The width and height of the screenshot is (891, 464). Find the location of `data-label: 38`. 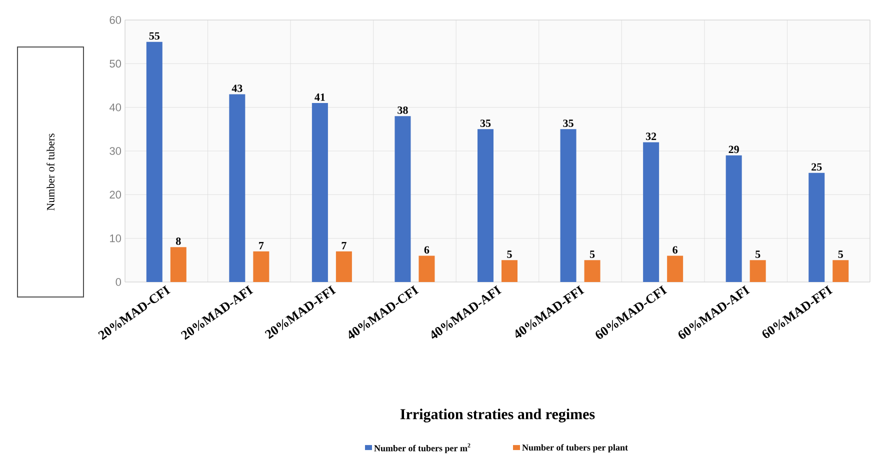

data-label: 38 is located at coordinates (403, 110).